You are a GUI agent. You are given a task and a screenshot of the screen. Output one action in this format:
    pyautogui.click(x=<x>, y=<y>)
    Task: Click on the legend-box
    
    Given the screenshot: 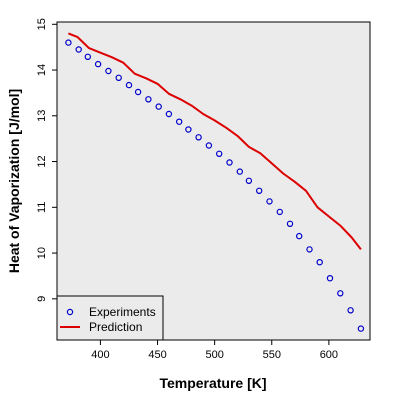 What is the action you would take?
    pyautogui.click(x=110, y=318)
    